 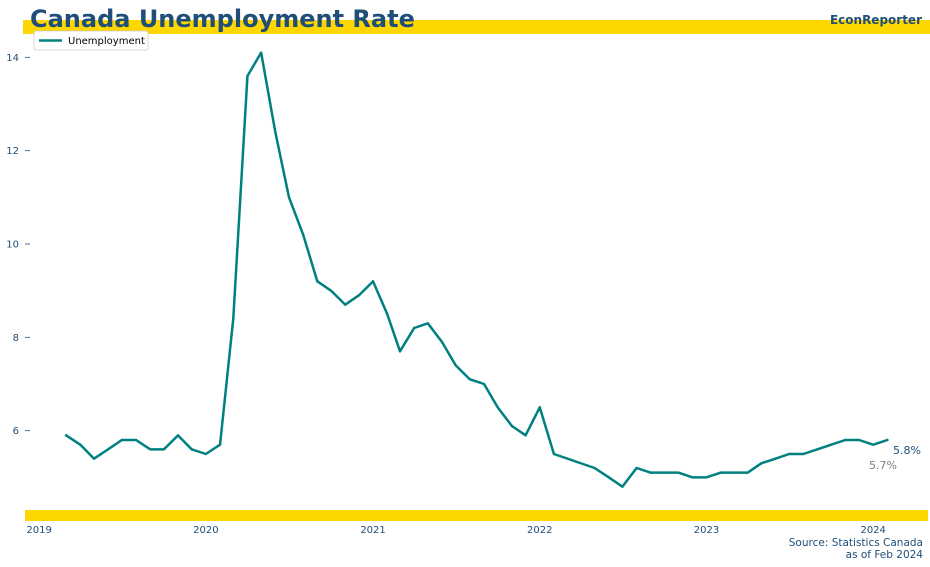 I want to click on source-line-1: Source: Statistics Canada, so click(x=856, y=543).